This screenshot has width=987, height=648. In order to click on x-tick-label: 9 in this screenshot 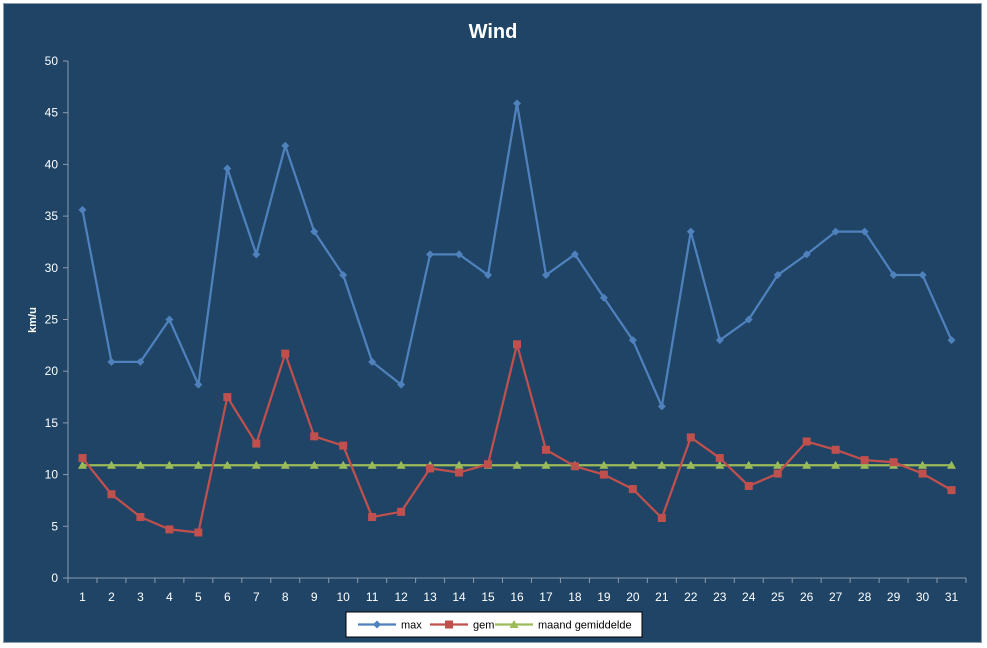, I will do `click(314, 597)`.